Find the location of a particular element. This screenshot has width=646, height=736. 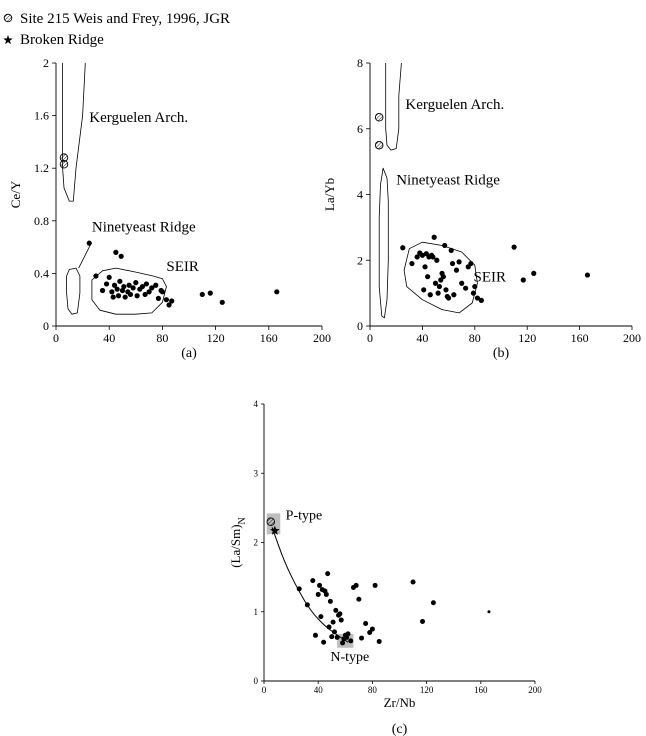

x-tick-label-b: 40 is located at coordinates (422, 338).